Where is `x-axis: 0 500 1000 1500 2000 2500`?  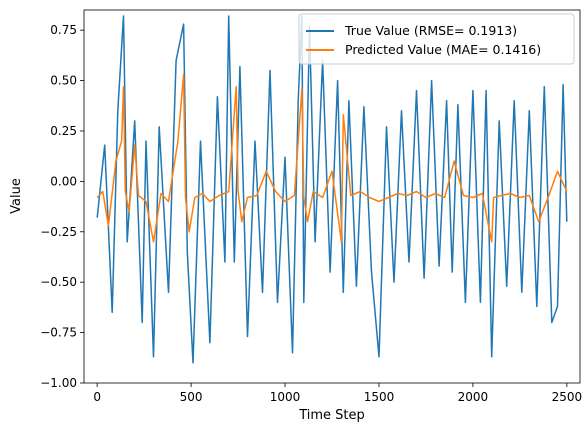 x-axis: 0 500 1000 1500 2000 2500 is located at coordinates (337, 393).